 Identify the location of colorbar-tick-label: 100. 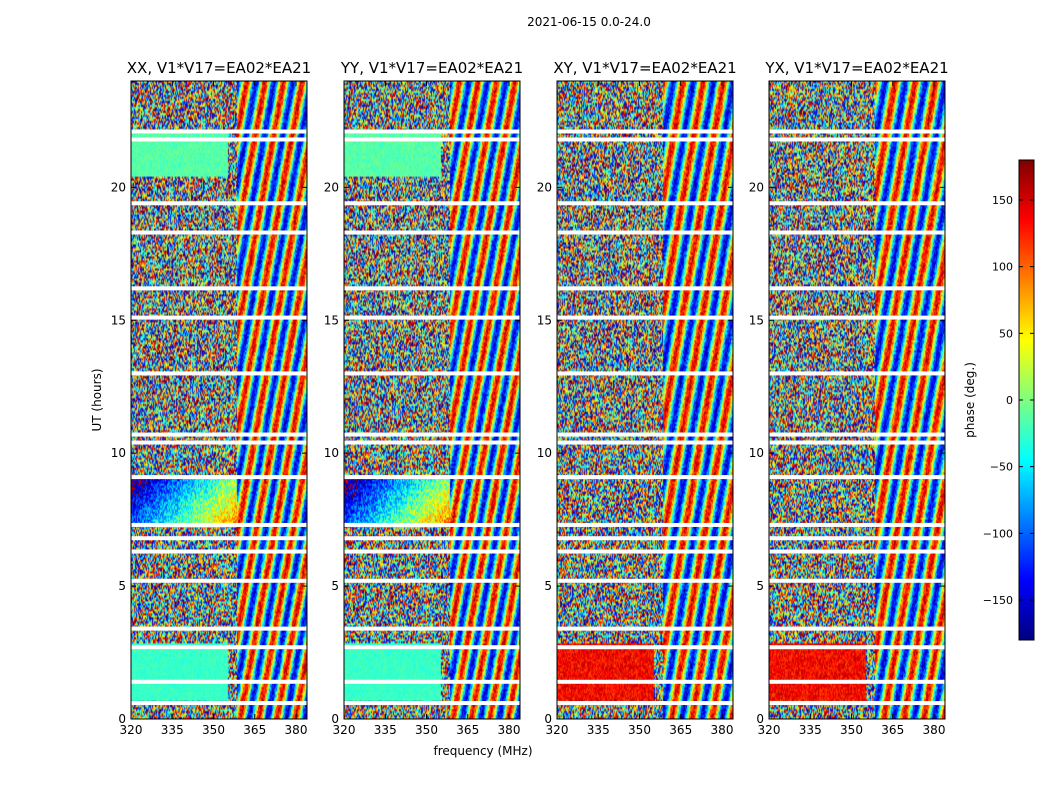
(1002, 267).